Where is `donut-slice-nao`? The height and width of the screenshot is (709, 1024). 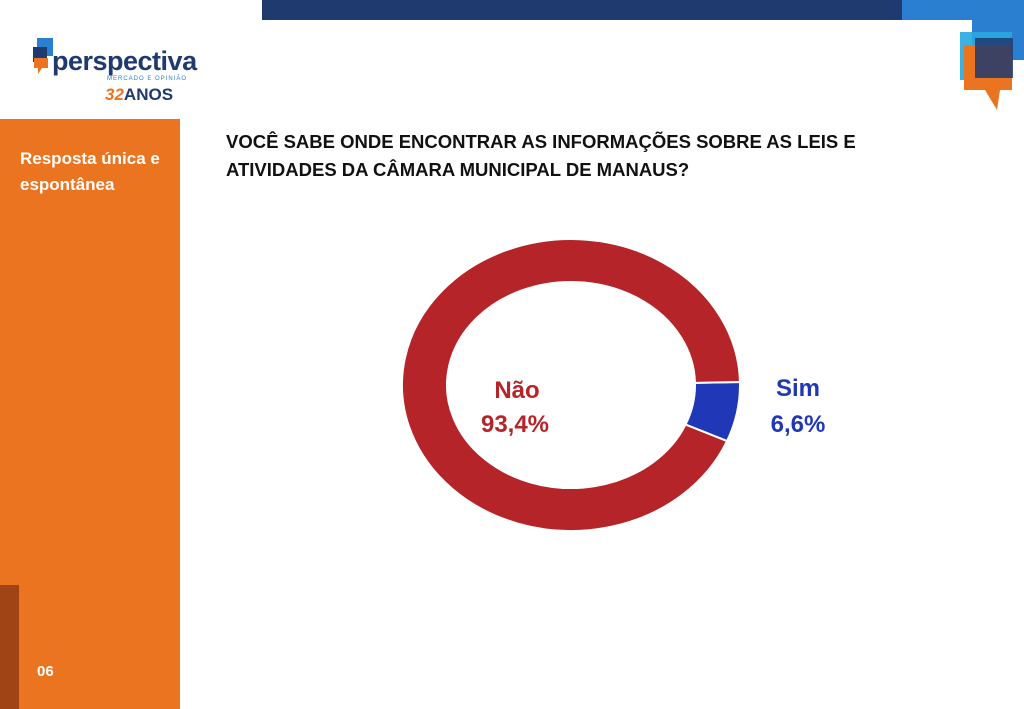 donut-slice-nao is located at coordinates (571, 385).